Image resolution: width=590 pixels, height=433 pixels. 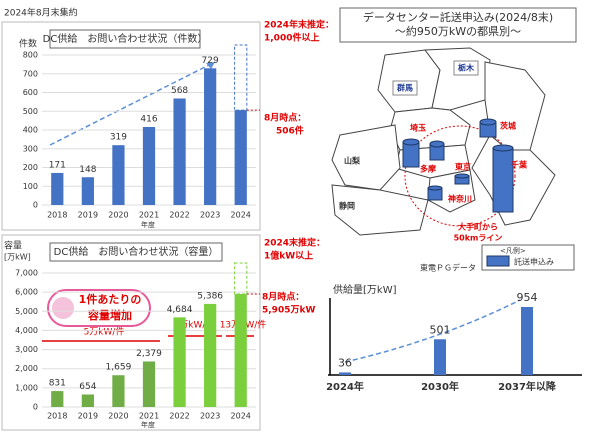 What do you see at coordinates (428, 169) in the screenshot?
I see `map-label: 多摩` at bounding box center [428, 169].